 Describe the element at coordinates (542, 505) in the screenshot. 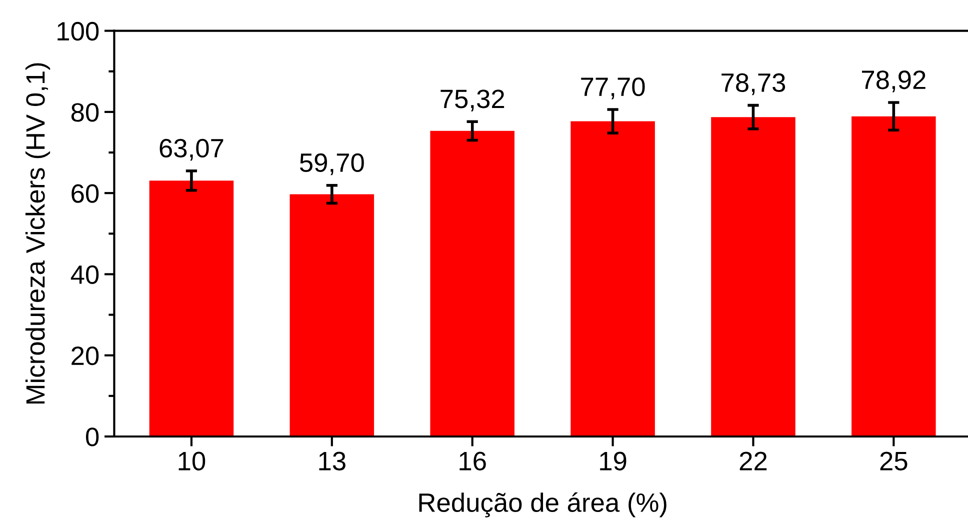

I see `x-axis-title: Redução de área (%)` at that location.